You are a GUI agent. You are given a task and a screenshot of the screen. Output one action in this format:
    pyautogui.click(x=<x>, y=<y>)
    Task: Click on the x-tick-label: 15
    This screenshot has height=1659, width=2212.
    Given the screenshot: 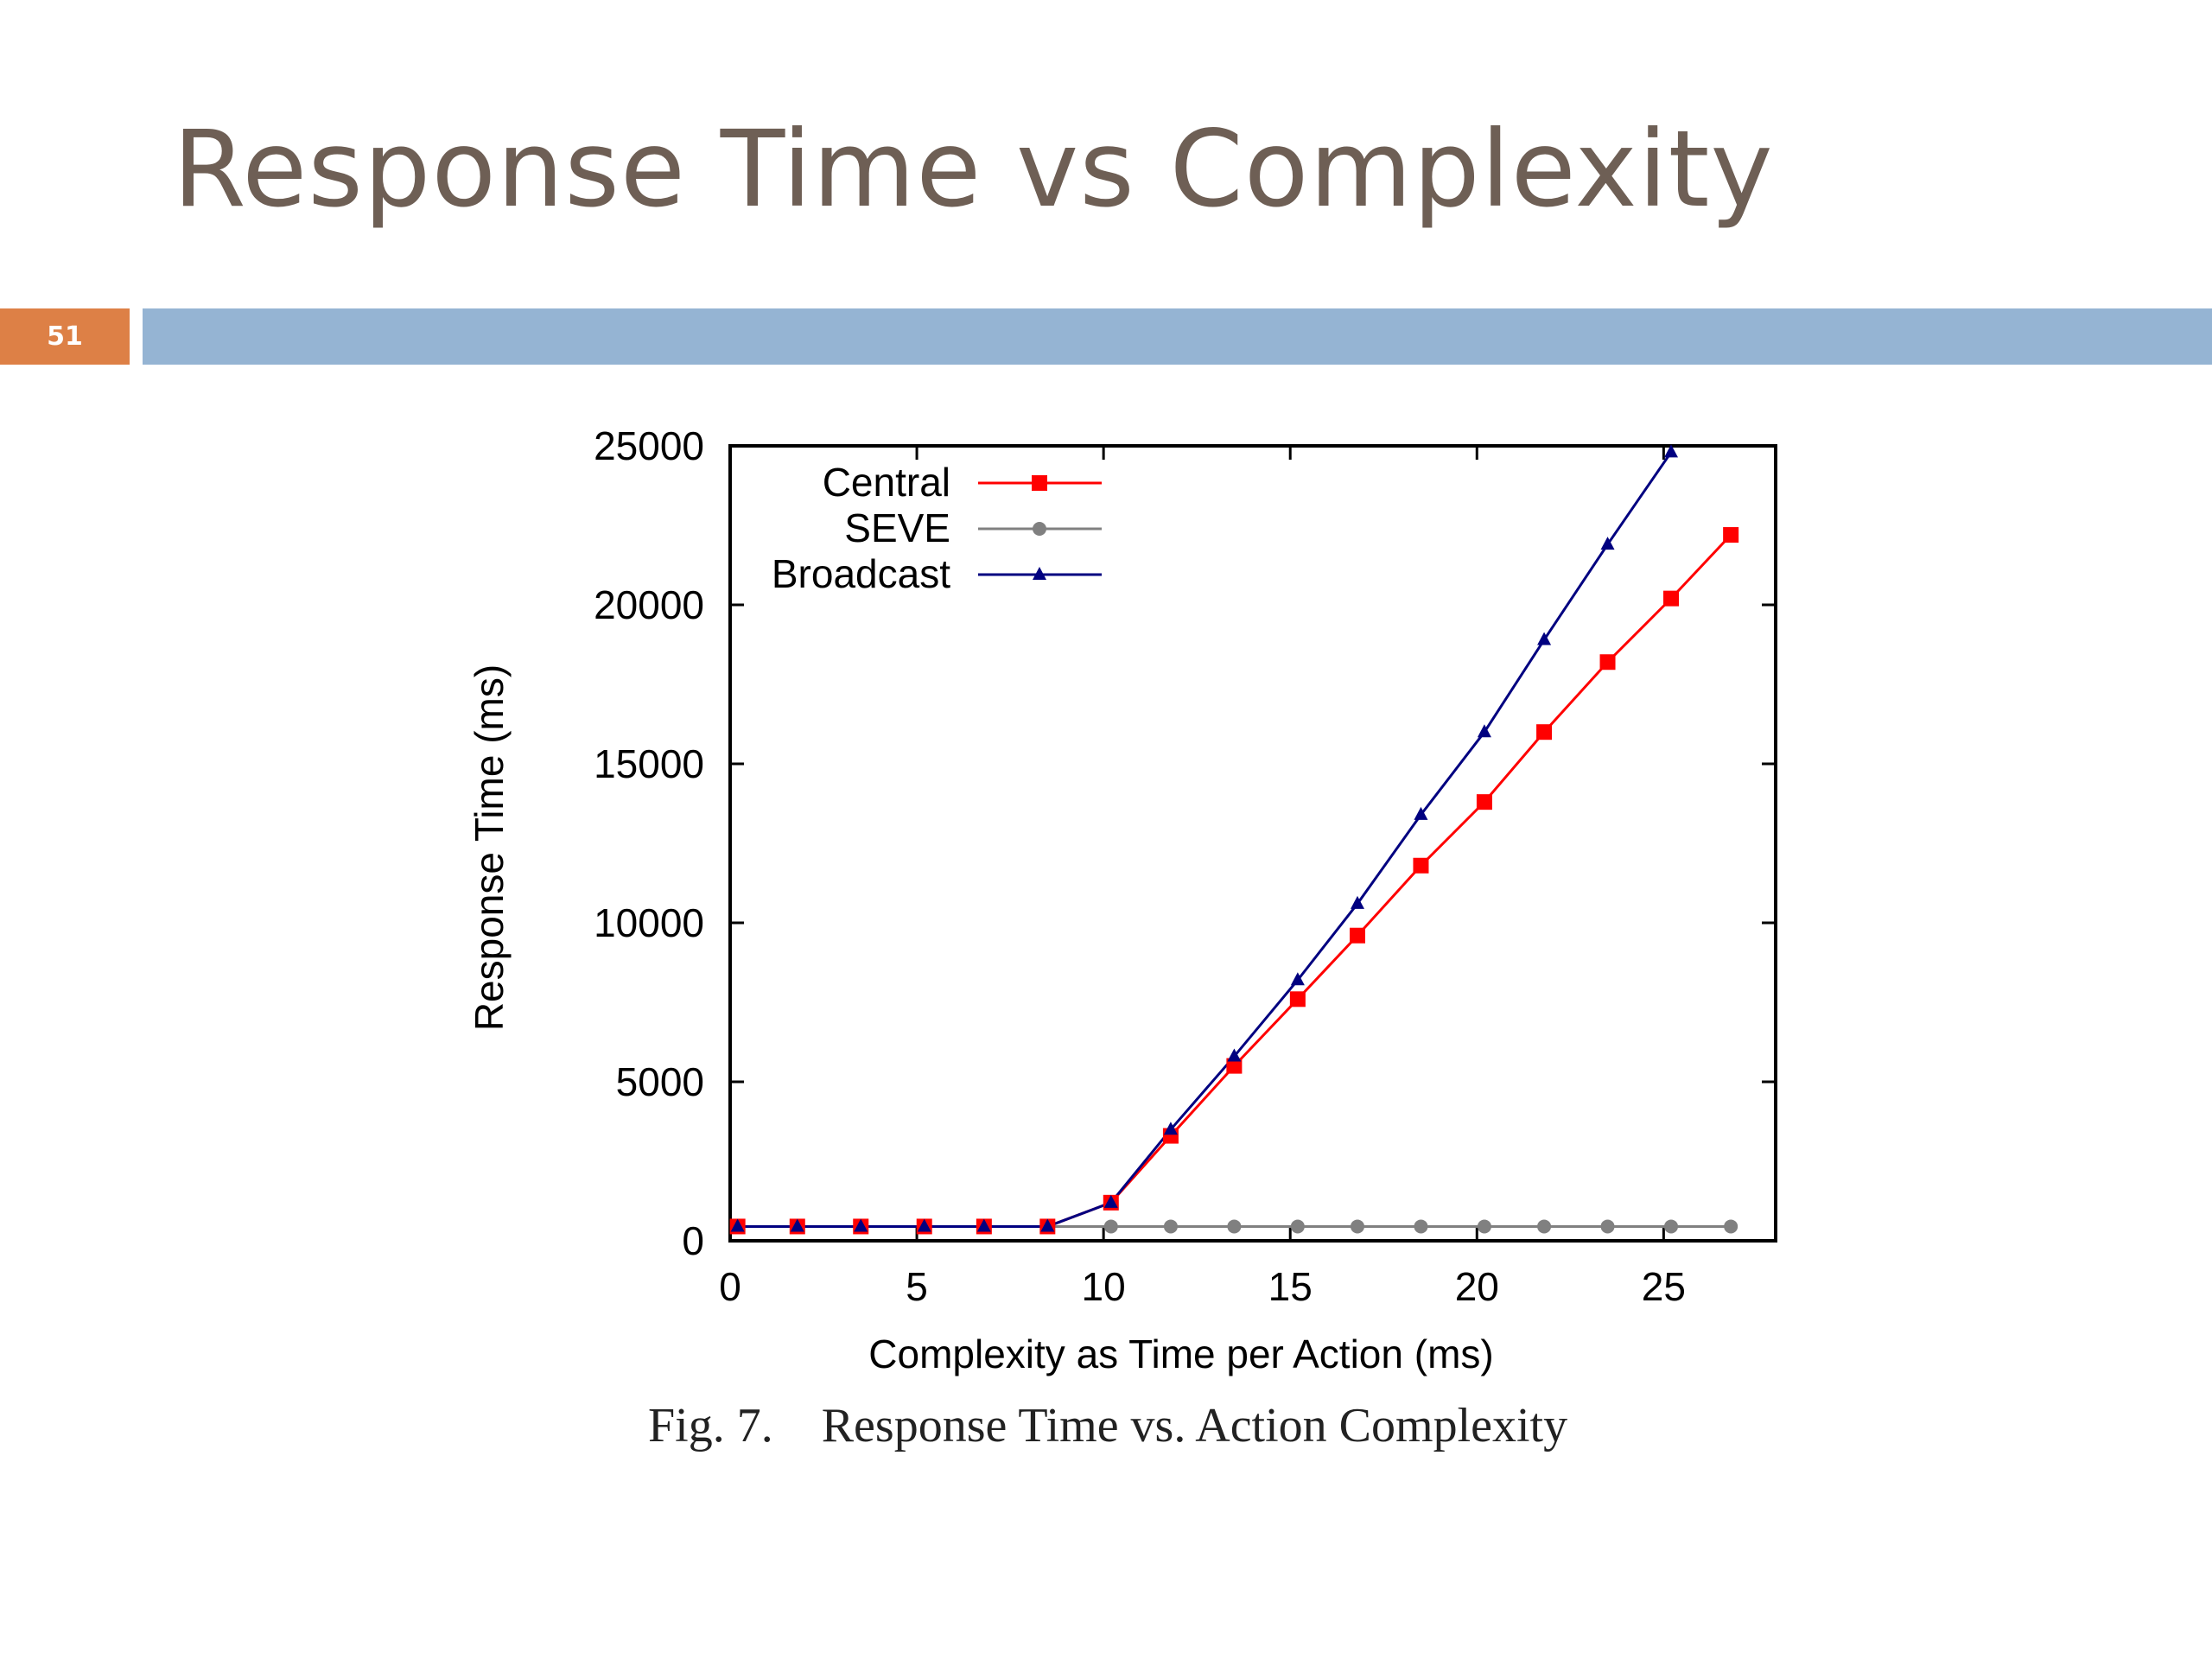 What is the action you would take?
    pyautogui.click(x=1290, y=1286)
    